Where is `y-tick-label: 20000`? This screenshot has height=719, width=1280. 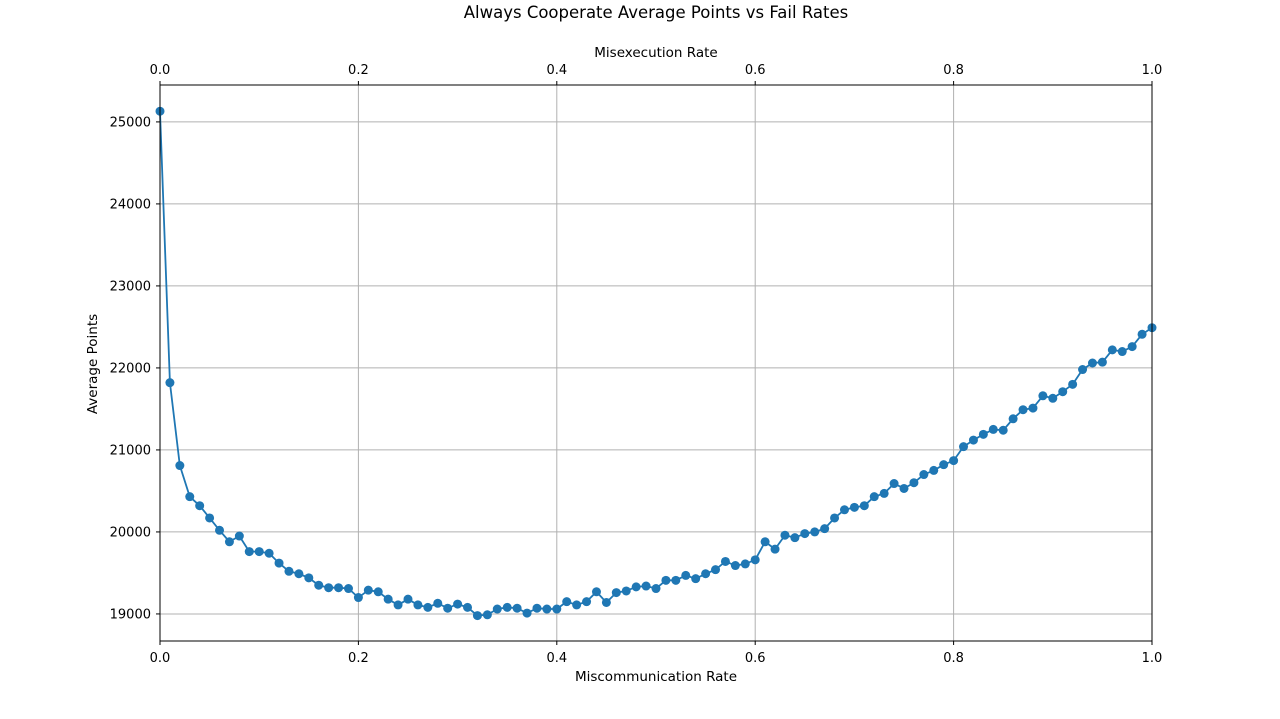 y-tick-label: 20000 is located at coordinates (130, 532).